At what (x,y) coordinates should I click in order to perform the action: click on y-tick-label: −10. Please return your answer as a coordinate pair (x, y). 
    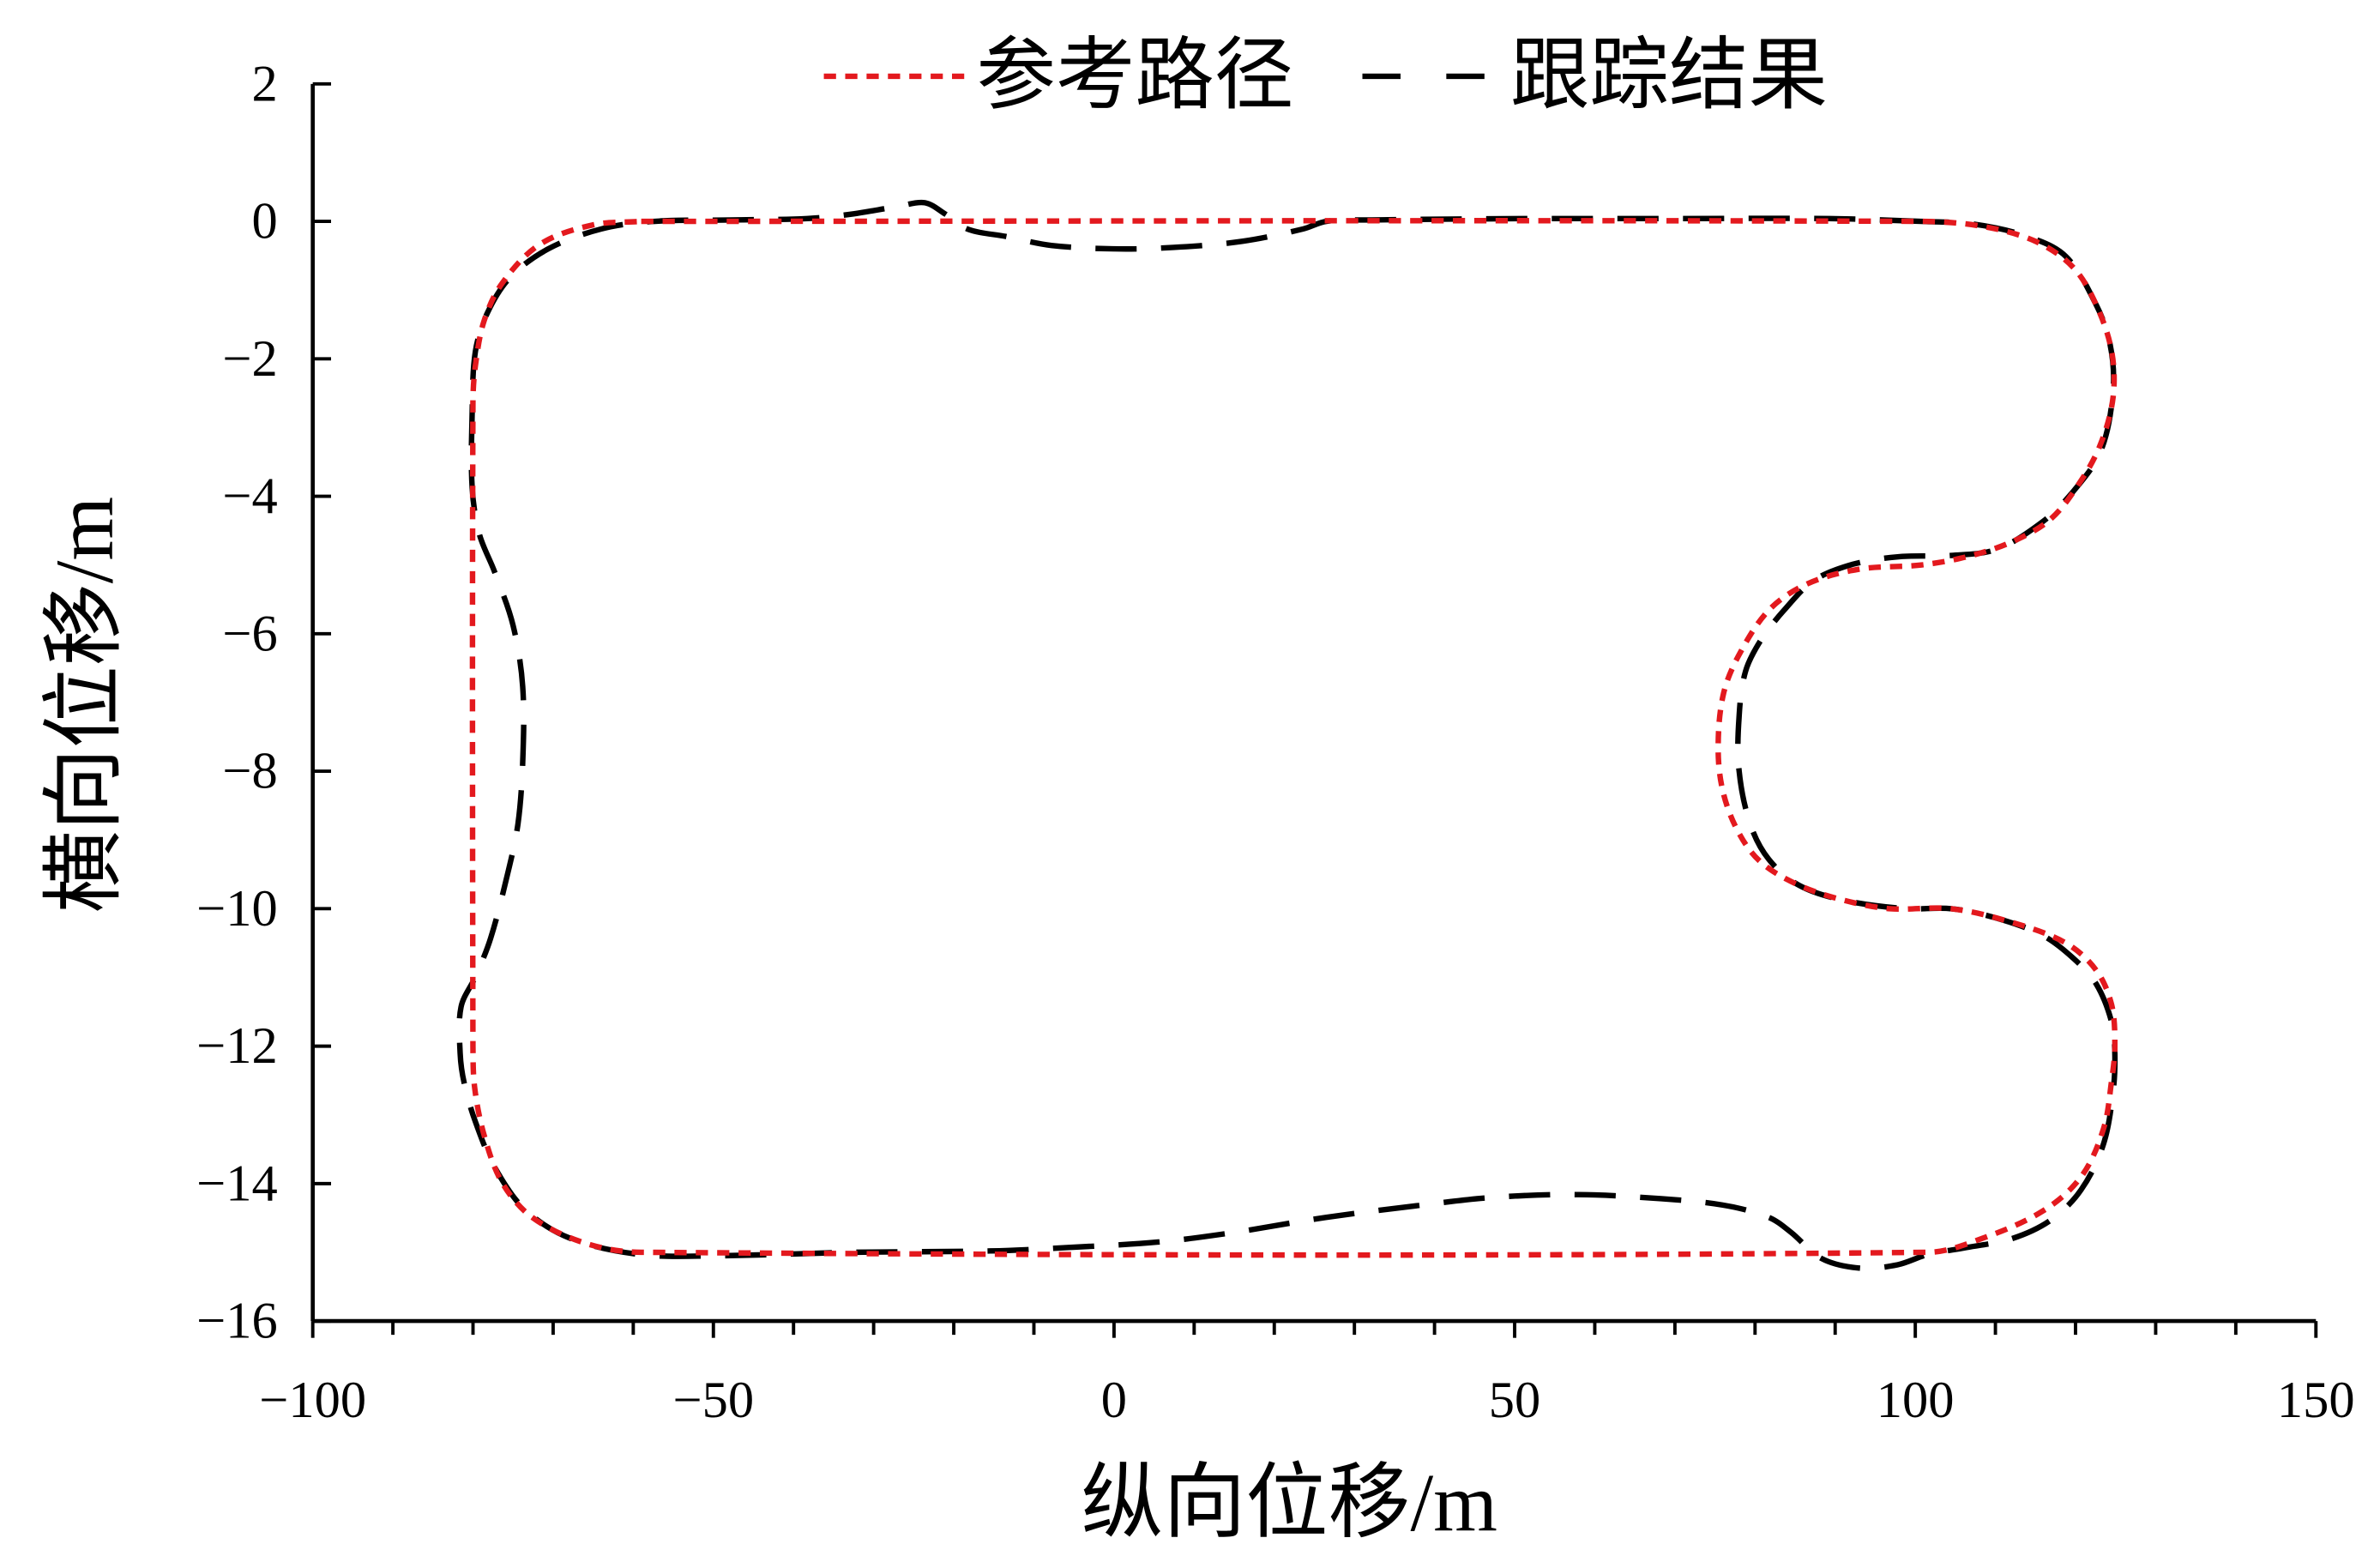
    Looking at the image, I should click on (237, 909).